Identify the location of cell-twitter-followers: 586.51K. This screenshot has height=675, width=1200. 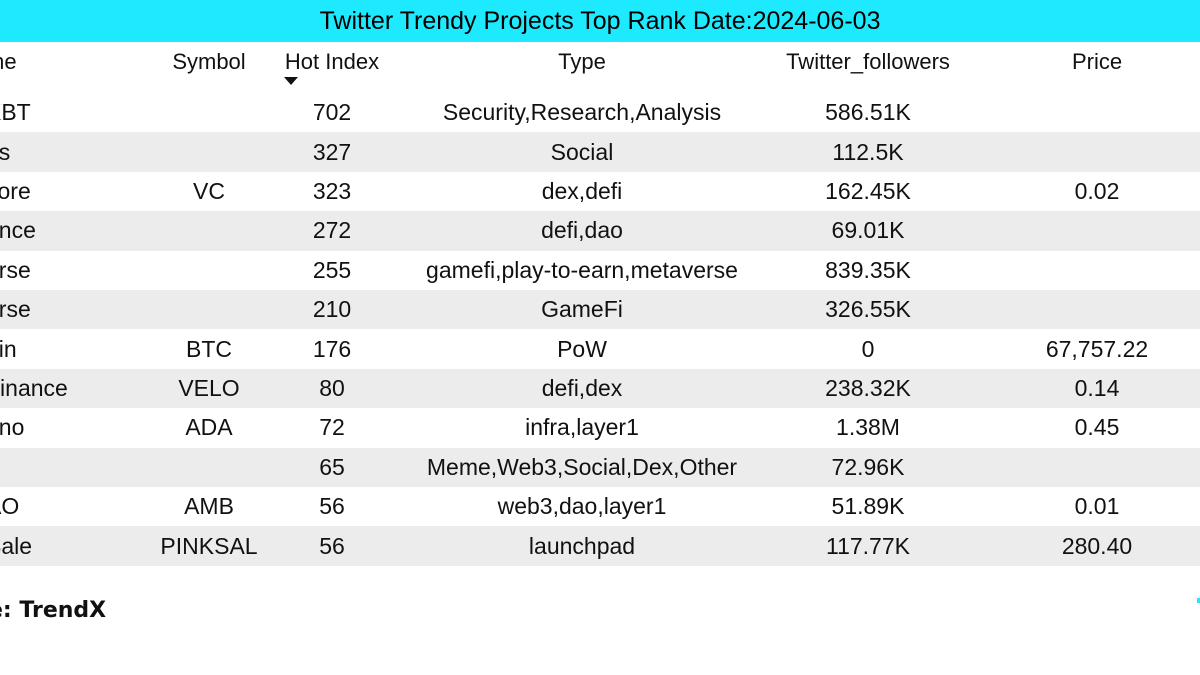
(868, 112).